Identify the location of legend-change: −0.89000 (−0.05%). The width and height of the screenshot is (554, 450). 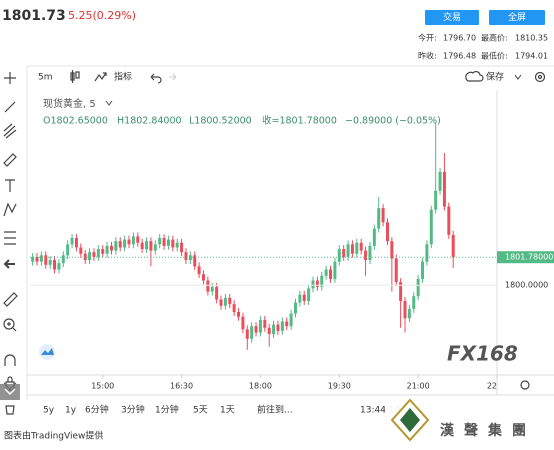
(393, 121).